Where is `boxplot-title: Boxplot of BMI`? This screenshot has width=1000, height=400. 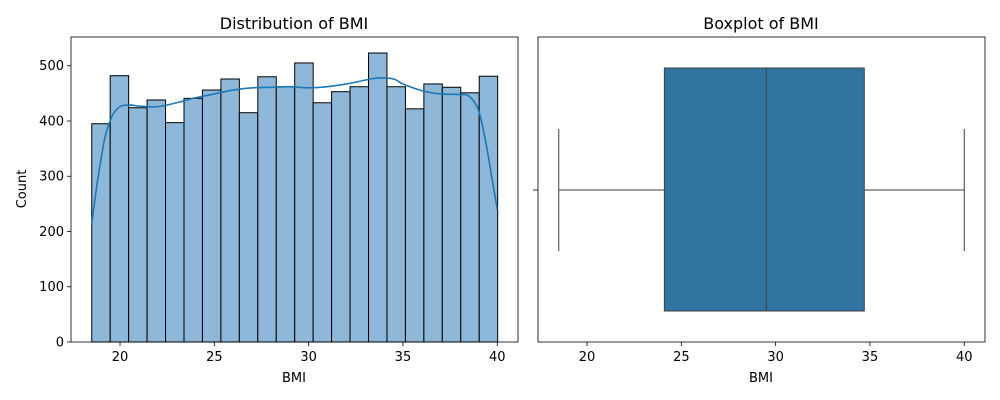
boxplot-title: Boxplot of BMI is located at coordinates (761, 23).